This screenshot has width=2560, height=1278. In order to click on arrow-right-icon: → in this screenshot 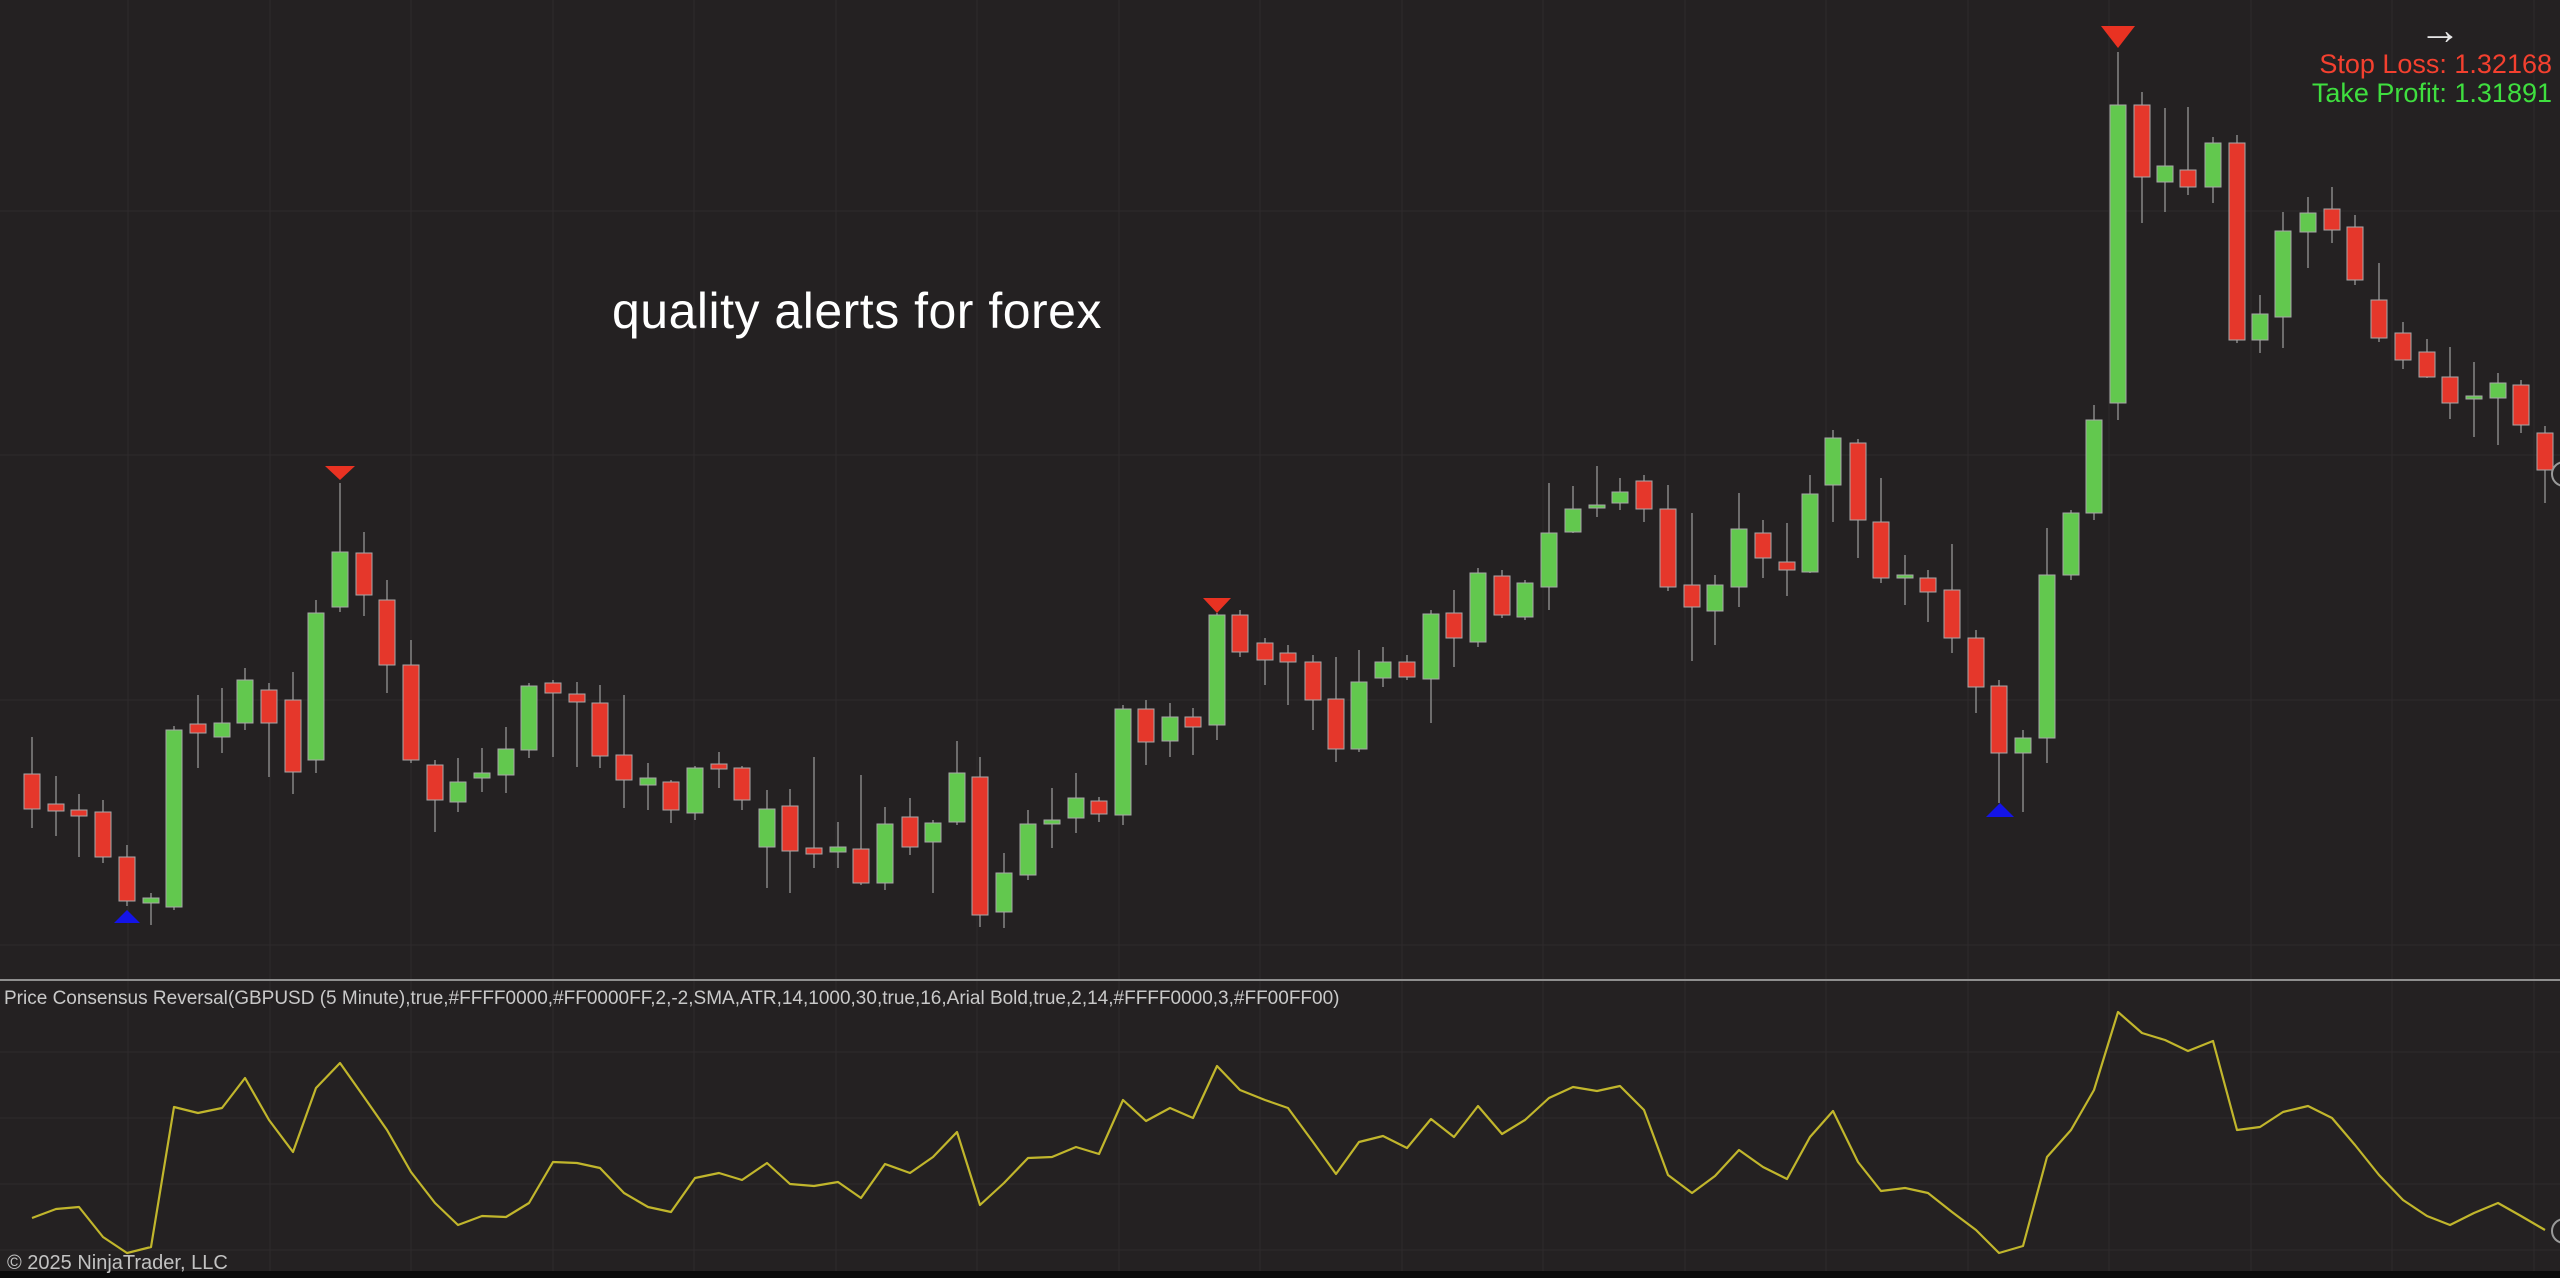, I will do `click(2440, 29)`.